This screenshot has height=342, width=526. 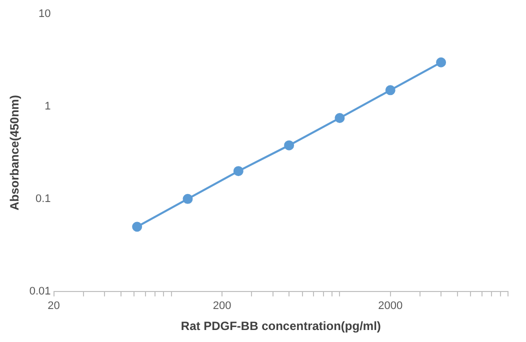 What do you see at coordinates (390, 306) in the screenshot?
I see `x-tick-label: 2000` at bounding box center [390, 306].